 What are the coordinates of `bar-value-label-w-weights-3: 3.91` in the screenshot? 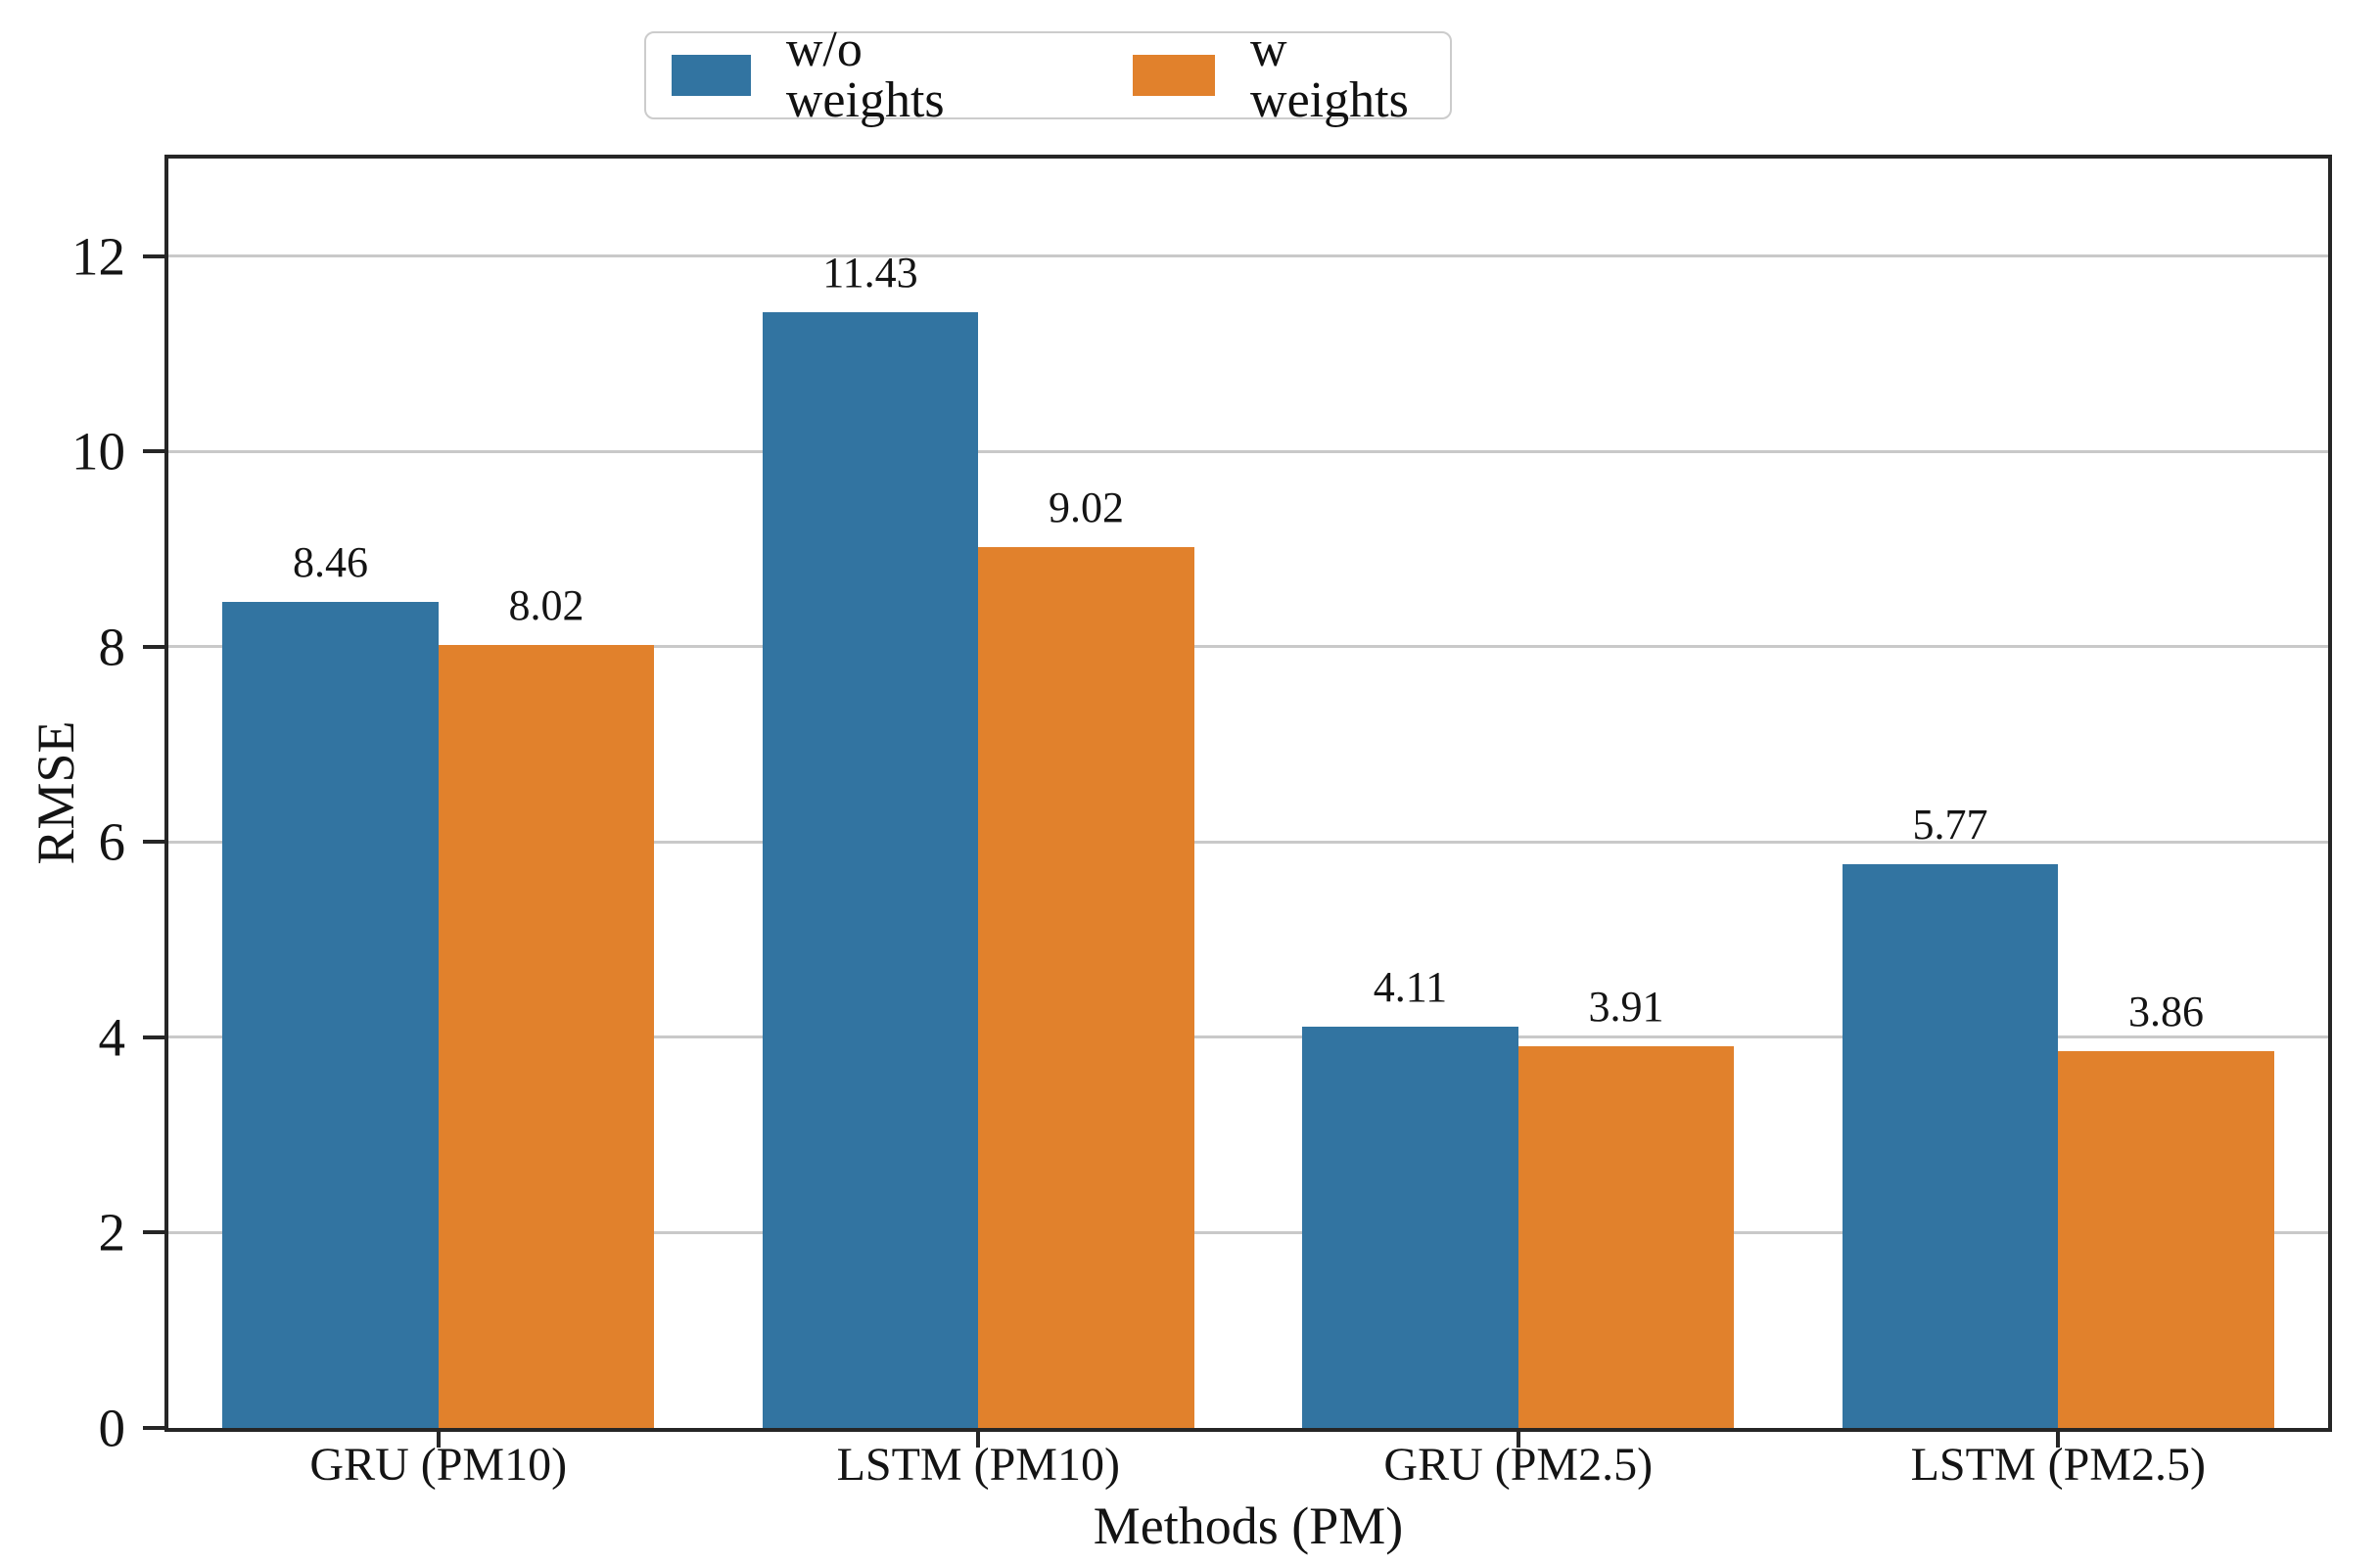 It's located at (1626, 1006).